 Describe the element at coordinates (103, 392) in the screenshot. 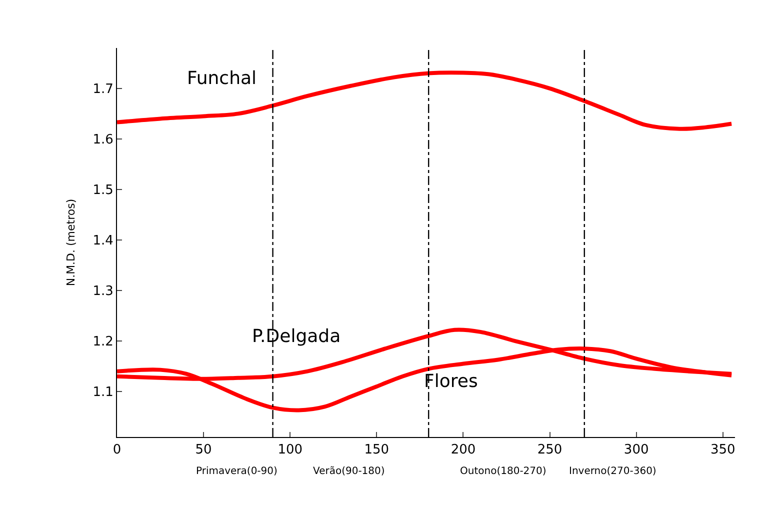

I see `y-tick-label: 1.1` at that location.